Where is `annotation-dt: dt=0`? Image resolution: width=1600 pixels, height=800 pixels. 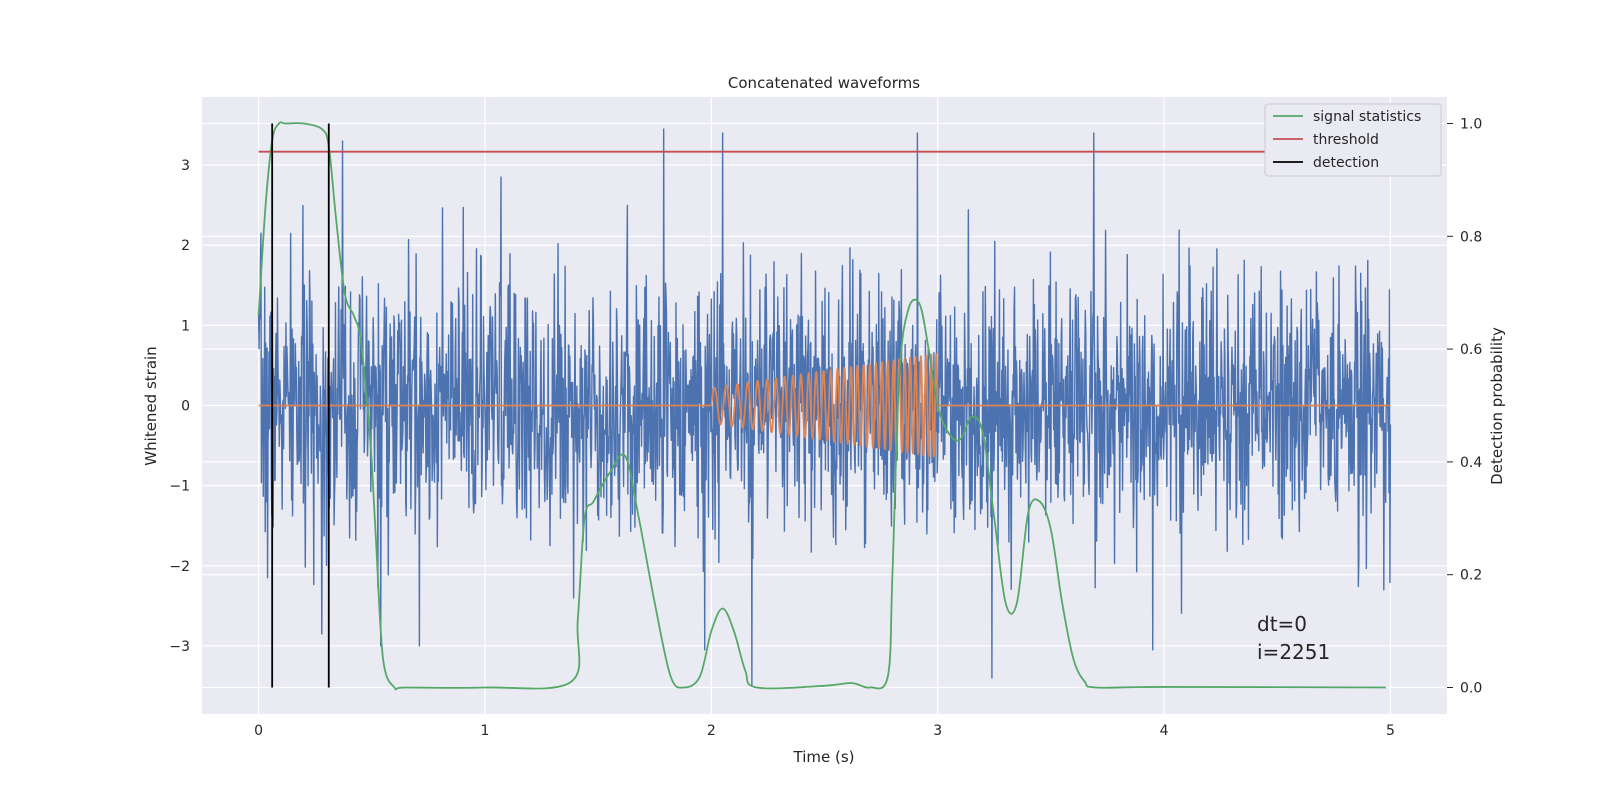
annotation-dt: dt=0 is located at coordinates (1282, 624).